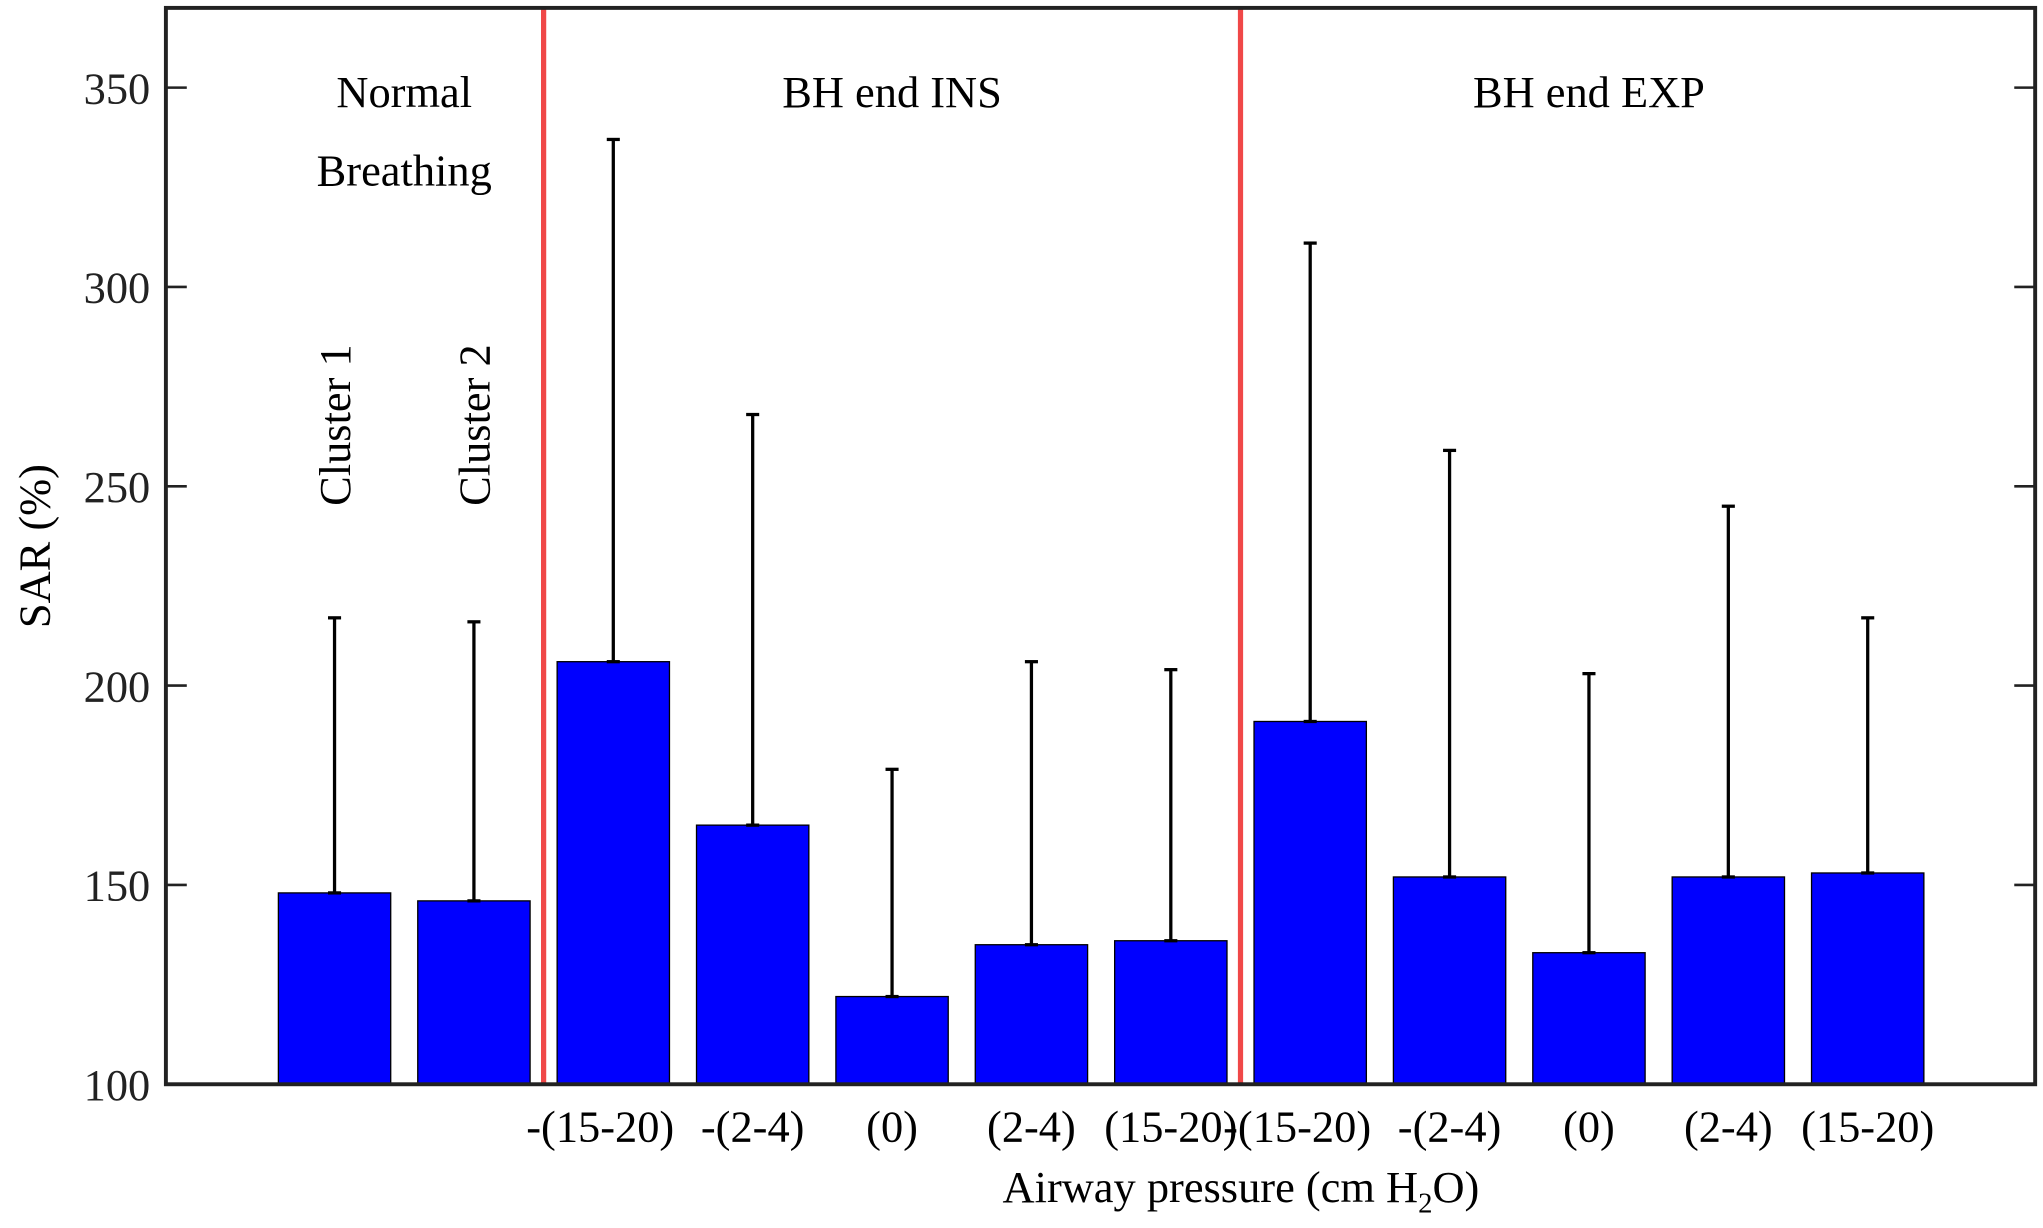 The image size is (2043, 1228). I want to click on y-tick-label: 150, so click(117, 886).